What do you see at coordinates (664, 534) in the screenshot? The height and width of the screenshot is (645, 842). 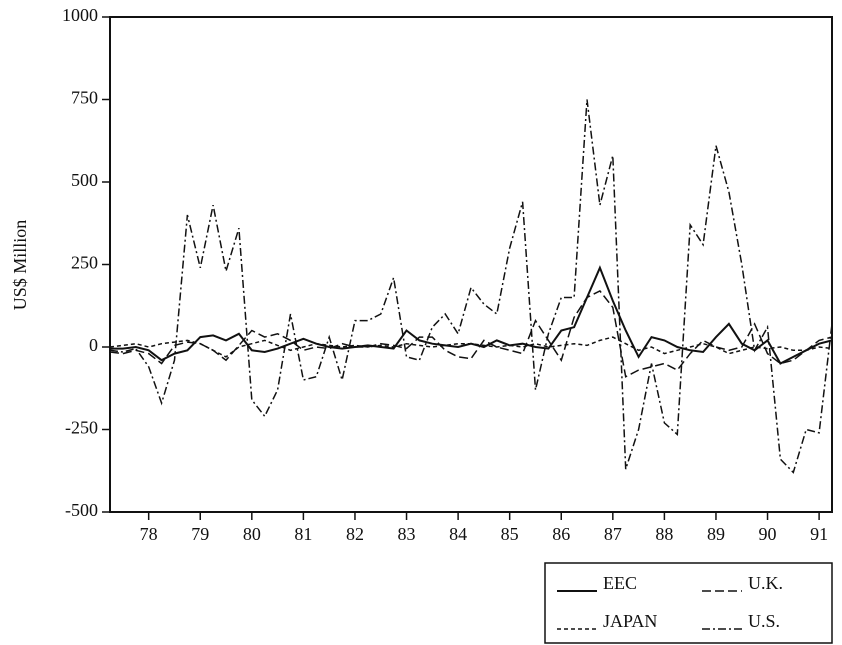 I see `x-tick-label: 88` at bounding box center [664, 534].